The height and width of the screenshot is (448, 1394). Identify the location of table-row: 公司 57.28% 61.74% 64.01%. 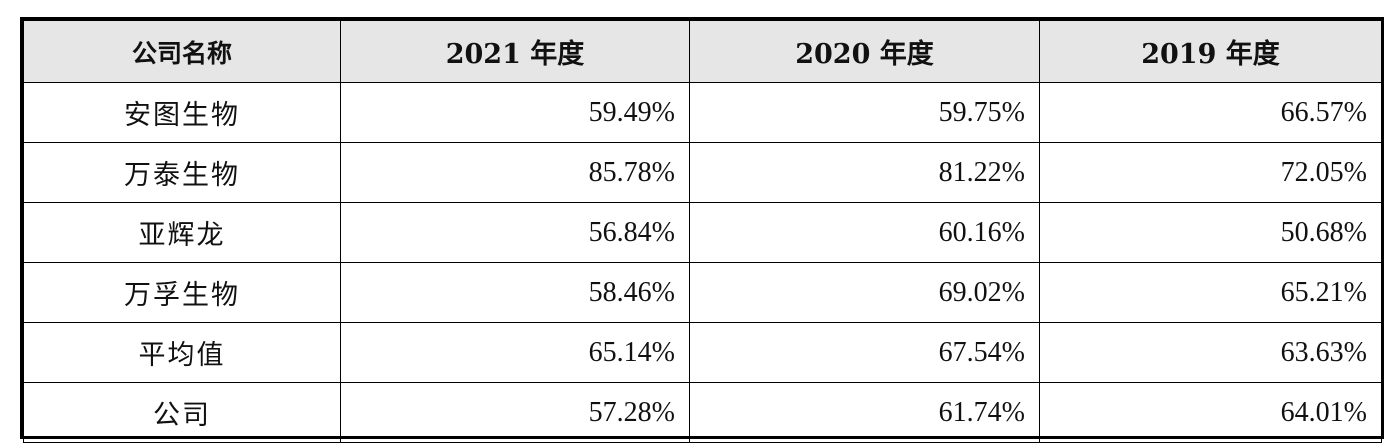
(702, 412).